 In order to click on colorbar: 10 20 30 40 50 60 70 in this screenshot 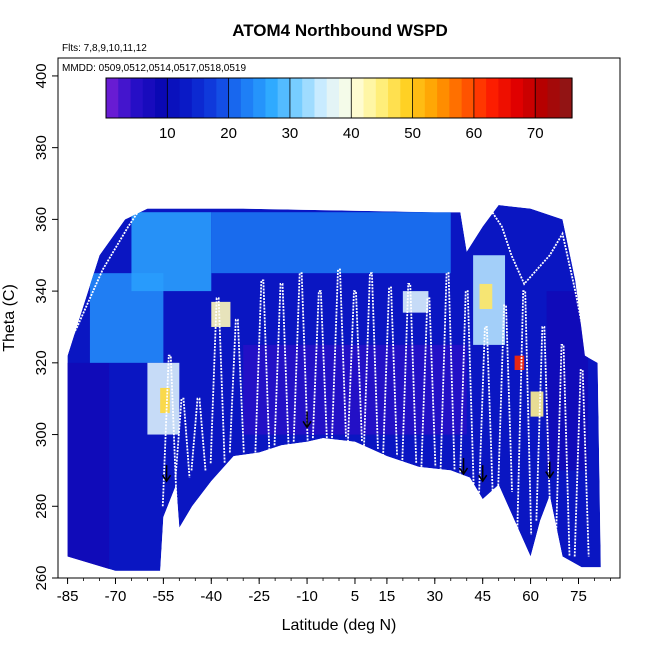, I will do `click(339, 109)`.